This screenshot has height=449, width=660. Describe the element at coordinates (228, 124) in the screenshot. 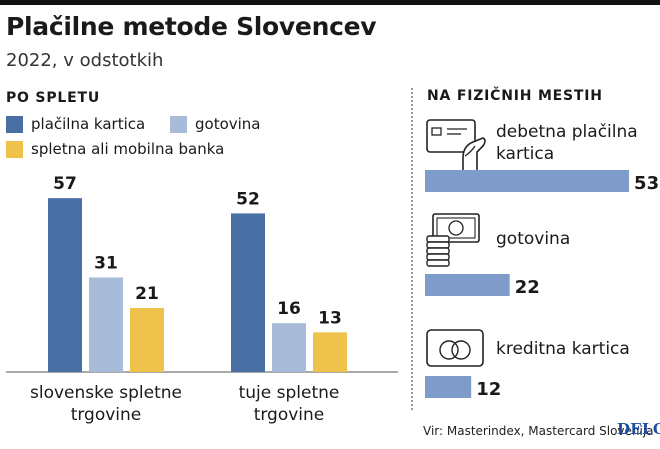

I see `legend-label-cash: gotovina` at that location.